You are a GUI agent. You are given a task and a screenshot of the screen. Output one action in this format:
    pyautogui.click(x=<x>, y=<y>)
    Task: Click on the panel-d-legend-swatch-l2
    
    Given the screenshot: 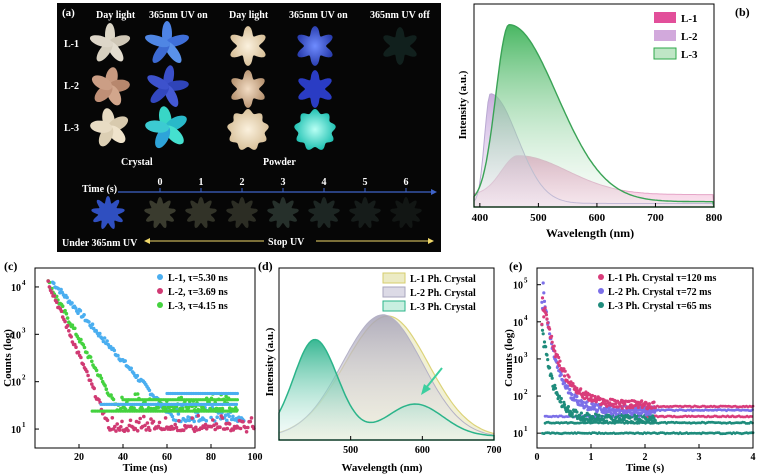 What is the action you would take?
    pyautogui.click(x=394, y=292)
    